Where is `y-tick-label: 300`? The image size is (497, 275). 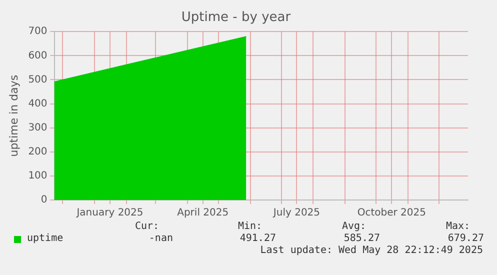 y-tick-label: 300 is located at coordinates (38, 128).